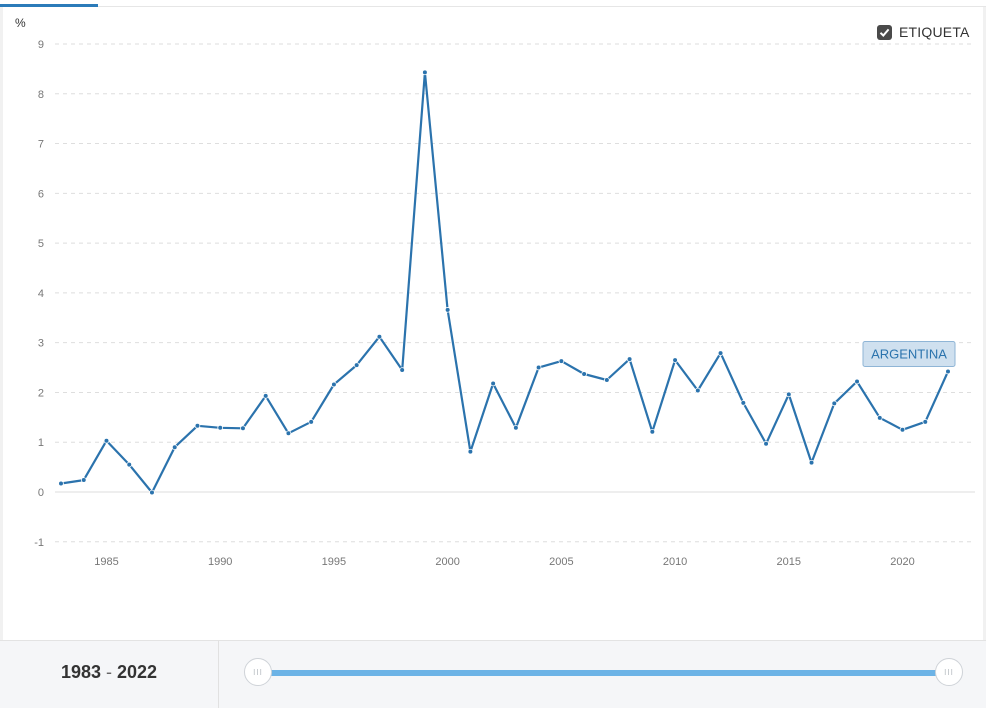 The height and width of the screenshot is (708, 986). Describe the element at coordinates (80, 672) in the screenshot. I see `range-start-year: 1983` at that location.